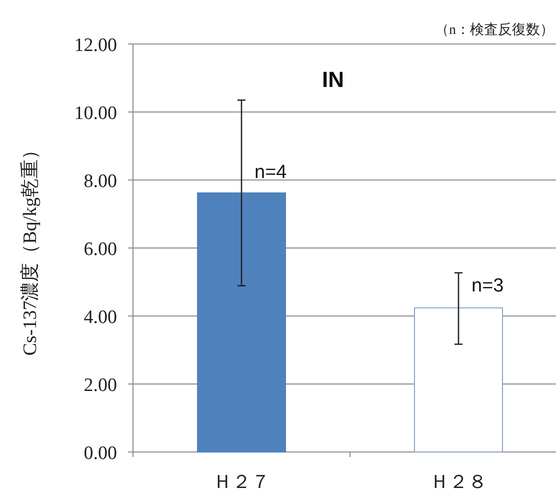 The image size is (558, 493). What do you see at coordinates (100, 385) in the screenshot?
I see `y-tick-label: 2.00` at bounding box center [100, 385].